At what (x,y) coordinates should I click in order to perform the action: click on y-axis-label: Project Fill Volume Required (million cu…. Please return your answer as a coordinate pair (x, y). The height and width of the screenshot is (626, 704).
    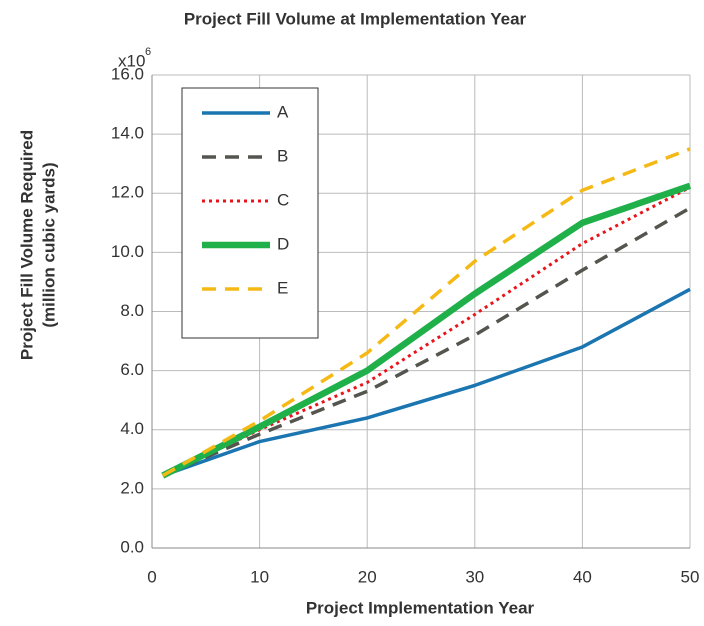
    Looking at the image, I should click on (37, 245).